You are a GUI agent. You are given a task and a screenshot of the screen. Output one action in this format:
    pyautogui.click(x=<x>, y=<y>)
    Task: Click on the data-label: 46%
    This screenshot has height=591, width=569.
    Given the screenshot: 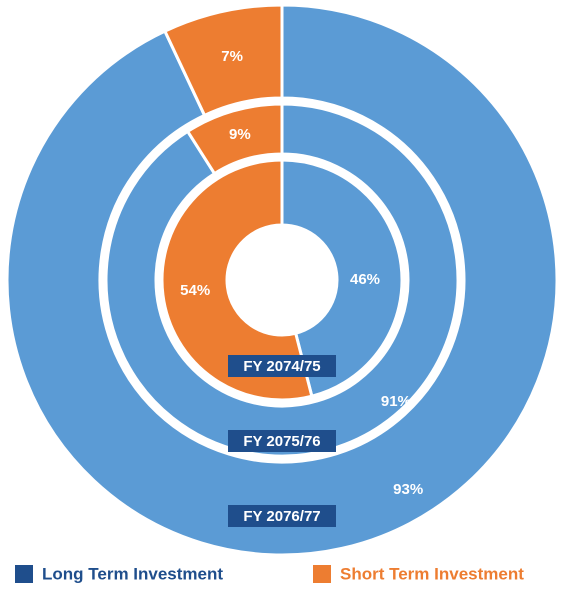 What is the action you would take?
    pyautogui.click(x=365, y=279)
    